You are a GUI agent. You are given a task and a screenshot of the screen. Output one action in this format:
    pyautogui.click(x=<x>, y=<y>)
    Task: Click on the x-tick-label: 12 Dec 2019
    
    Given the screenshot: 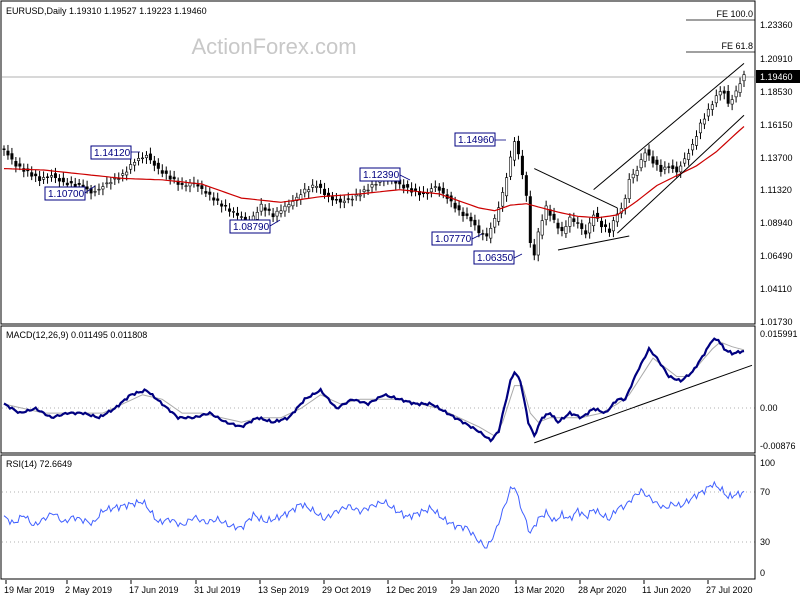 What is the action you would take?
    pyautogui.click(x=411, y=590)
    